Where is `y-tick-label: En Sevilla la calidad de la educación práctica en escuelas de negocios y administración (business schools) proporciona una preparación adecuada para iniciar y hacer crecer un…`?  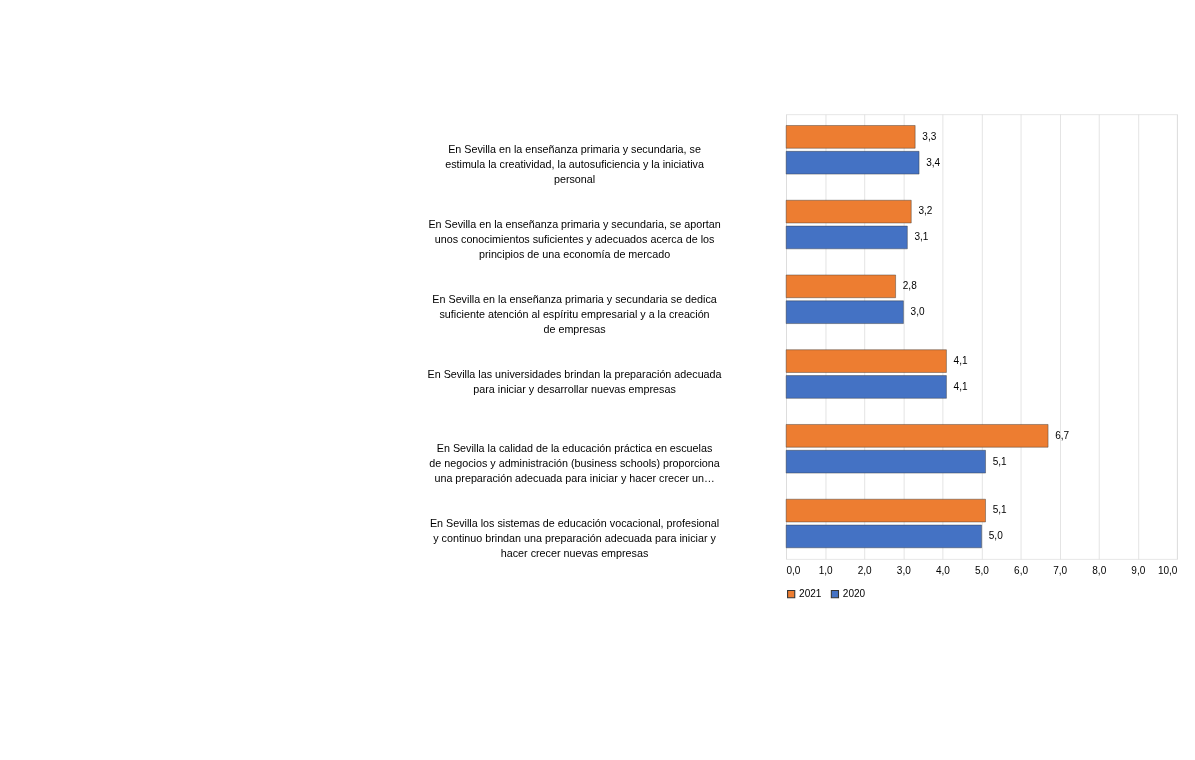
y-tick-label: En Sevilla la calidad de la educación práctica en escuelas de negocios y administración (business schools) proporciona una preparación adecuada para iniciar y hacer crecer un… is located at coordinates (574, 463).